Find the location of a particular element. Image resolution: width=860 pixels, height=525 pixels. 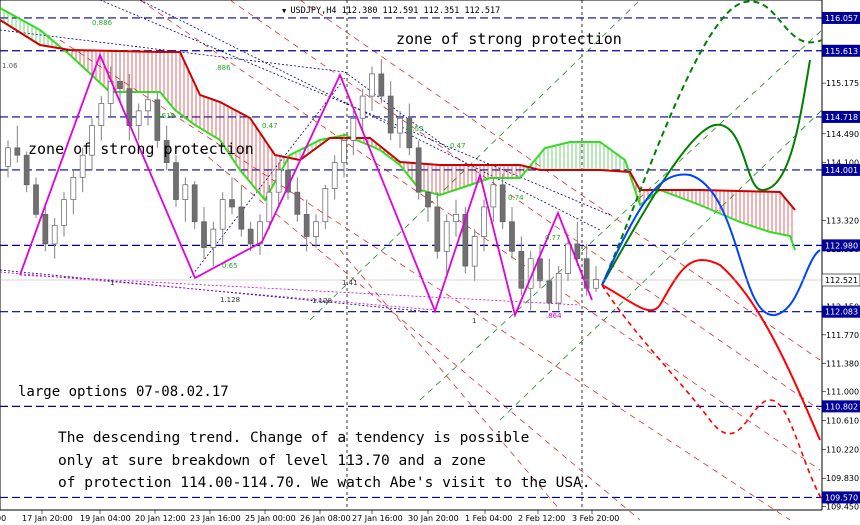

svg-text: 0.886 is located at coordinates (102, 23).